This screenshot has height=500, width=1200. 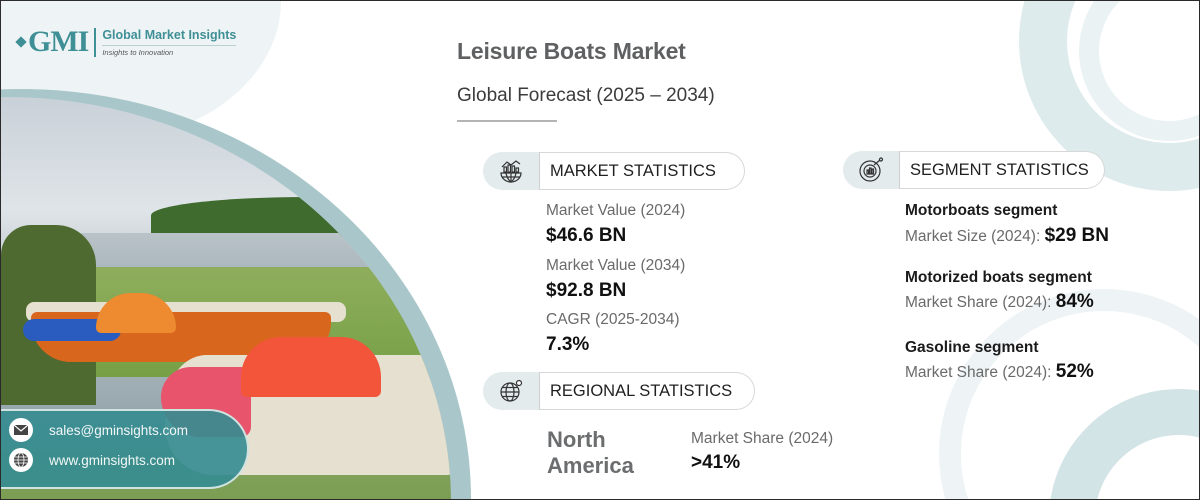 I want to click on market-statistics-header: MARKET STATISTICS, so click(x=614, y=171).